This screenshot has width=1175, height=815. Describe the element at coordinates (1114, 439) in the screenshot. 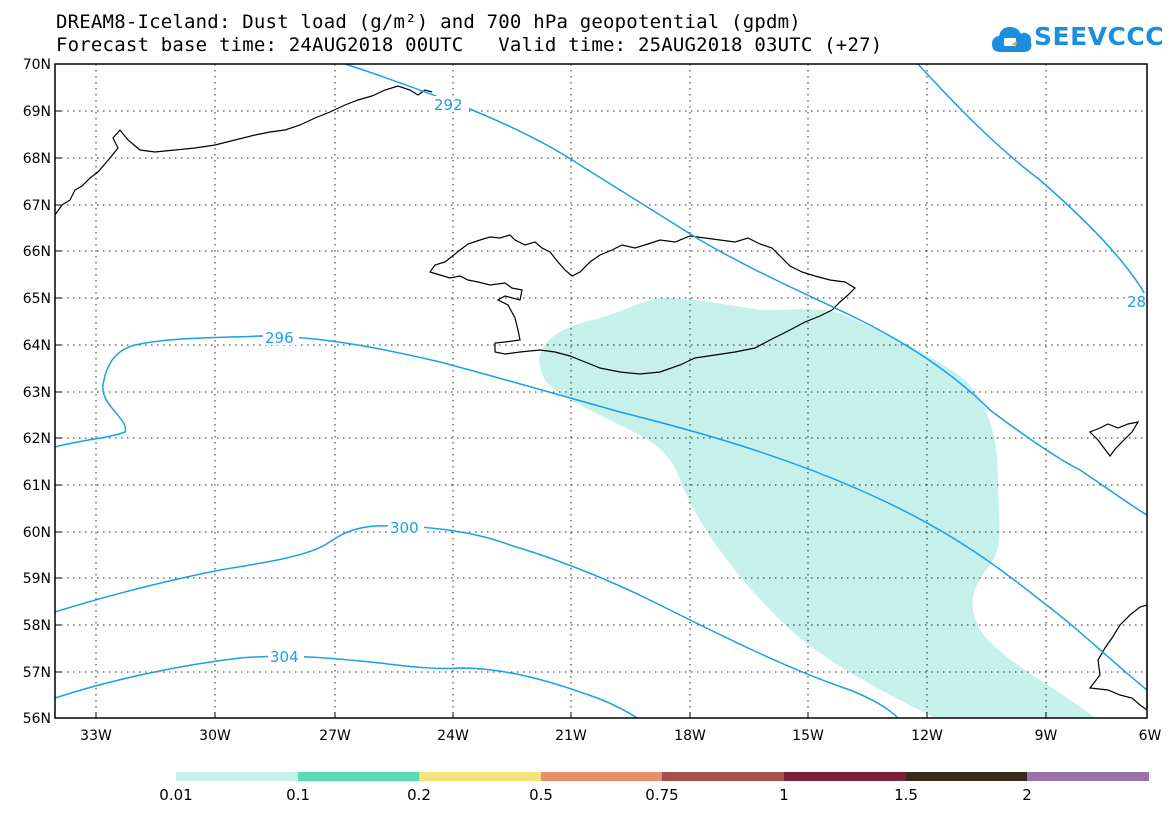

I see `faroe-coast` at that location.